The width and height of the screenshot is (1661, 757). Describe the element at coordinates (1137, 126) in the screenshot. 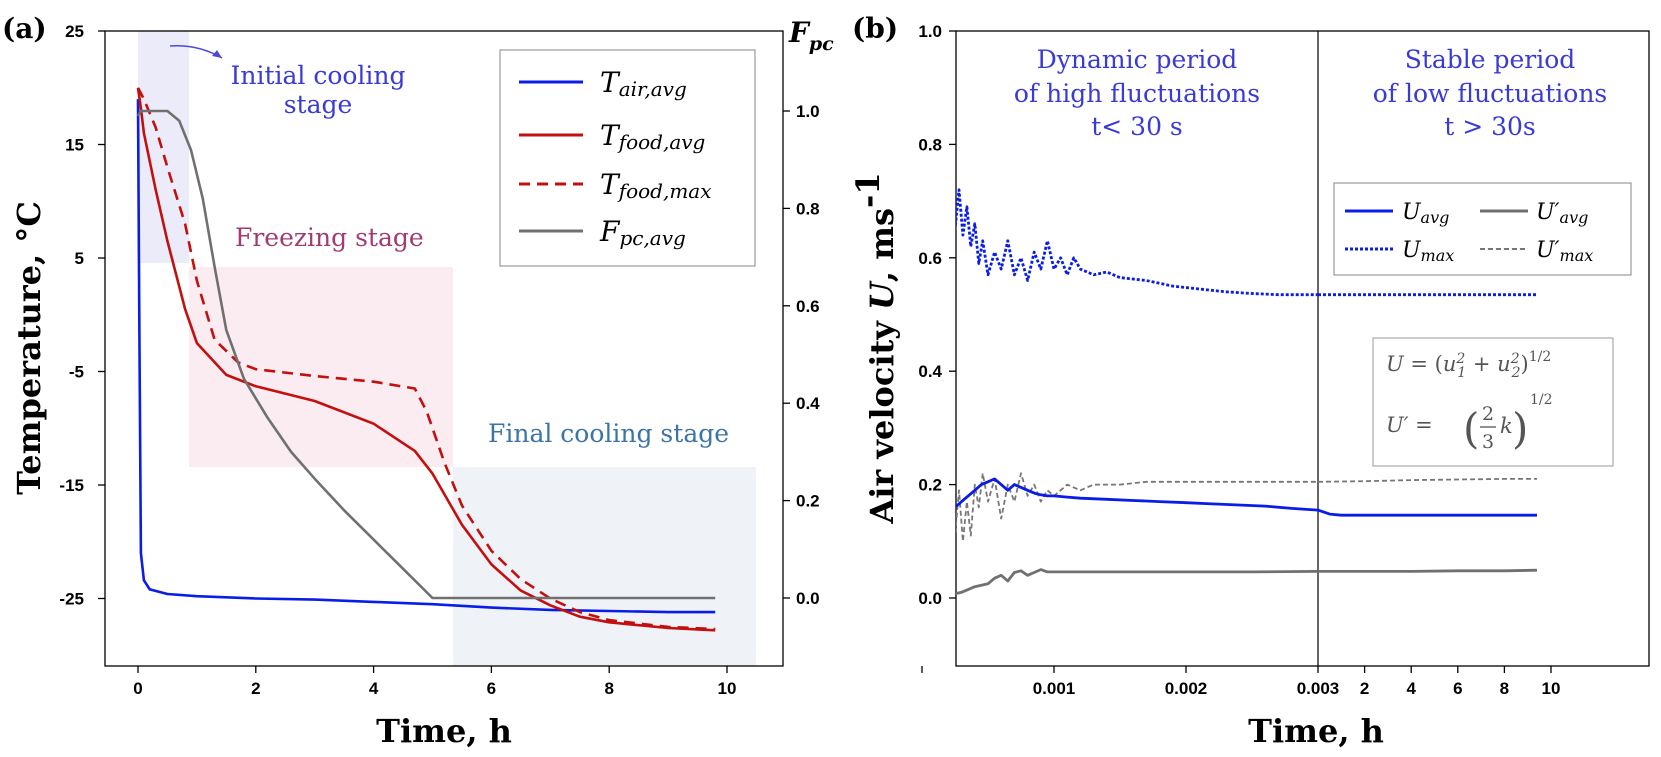

I see `period-dynamic-3: t< 30 s` at that location.